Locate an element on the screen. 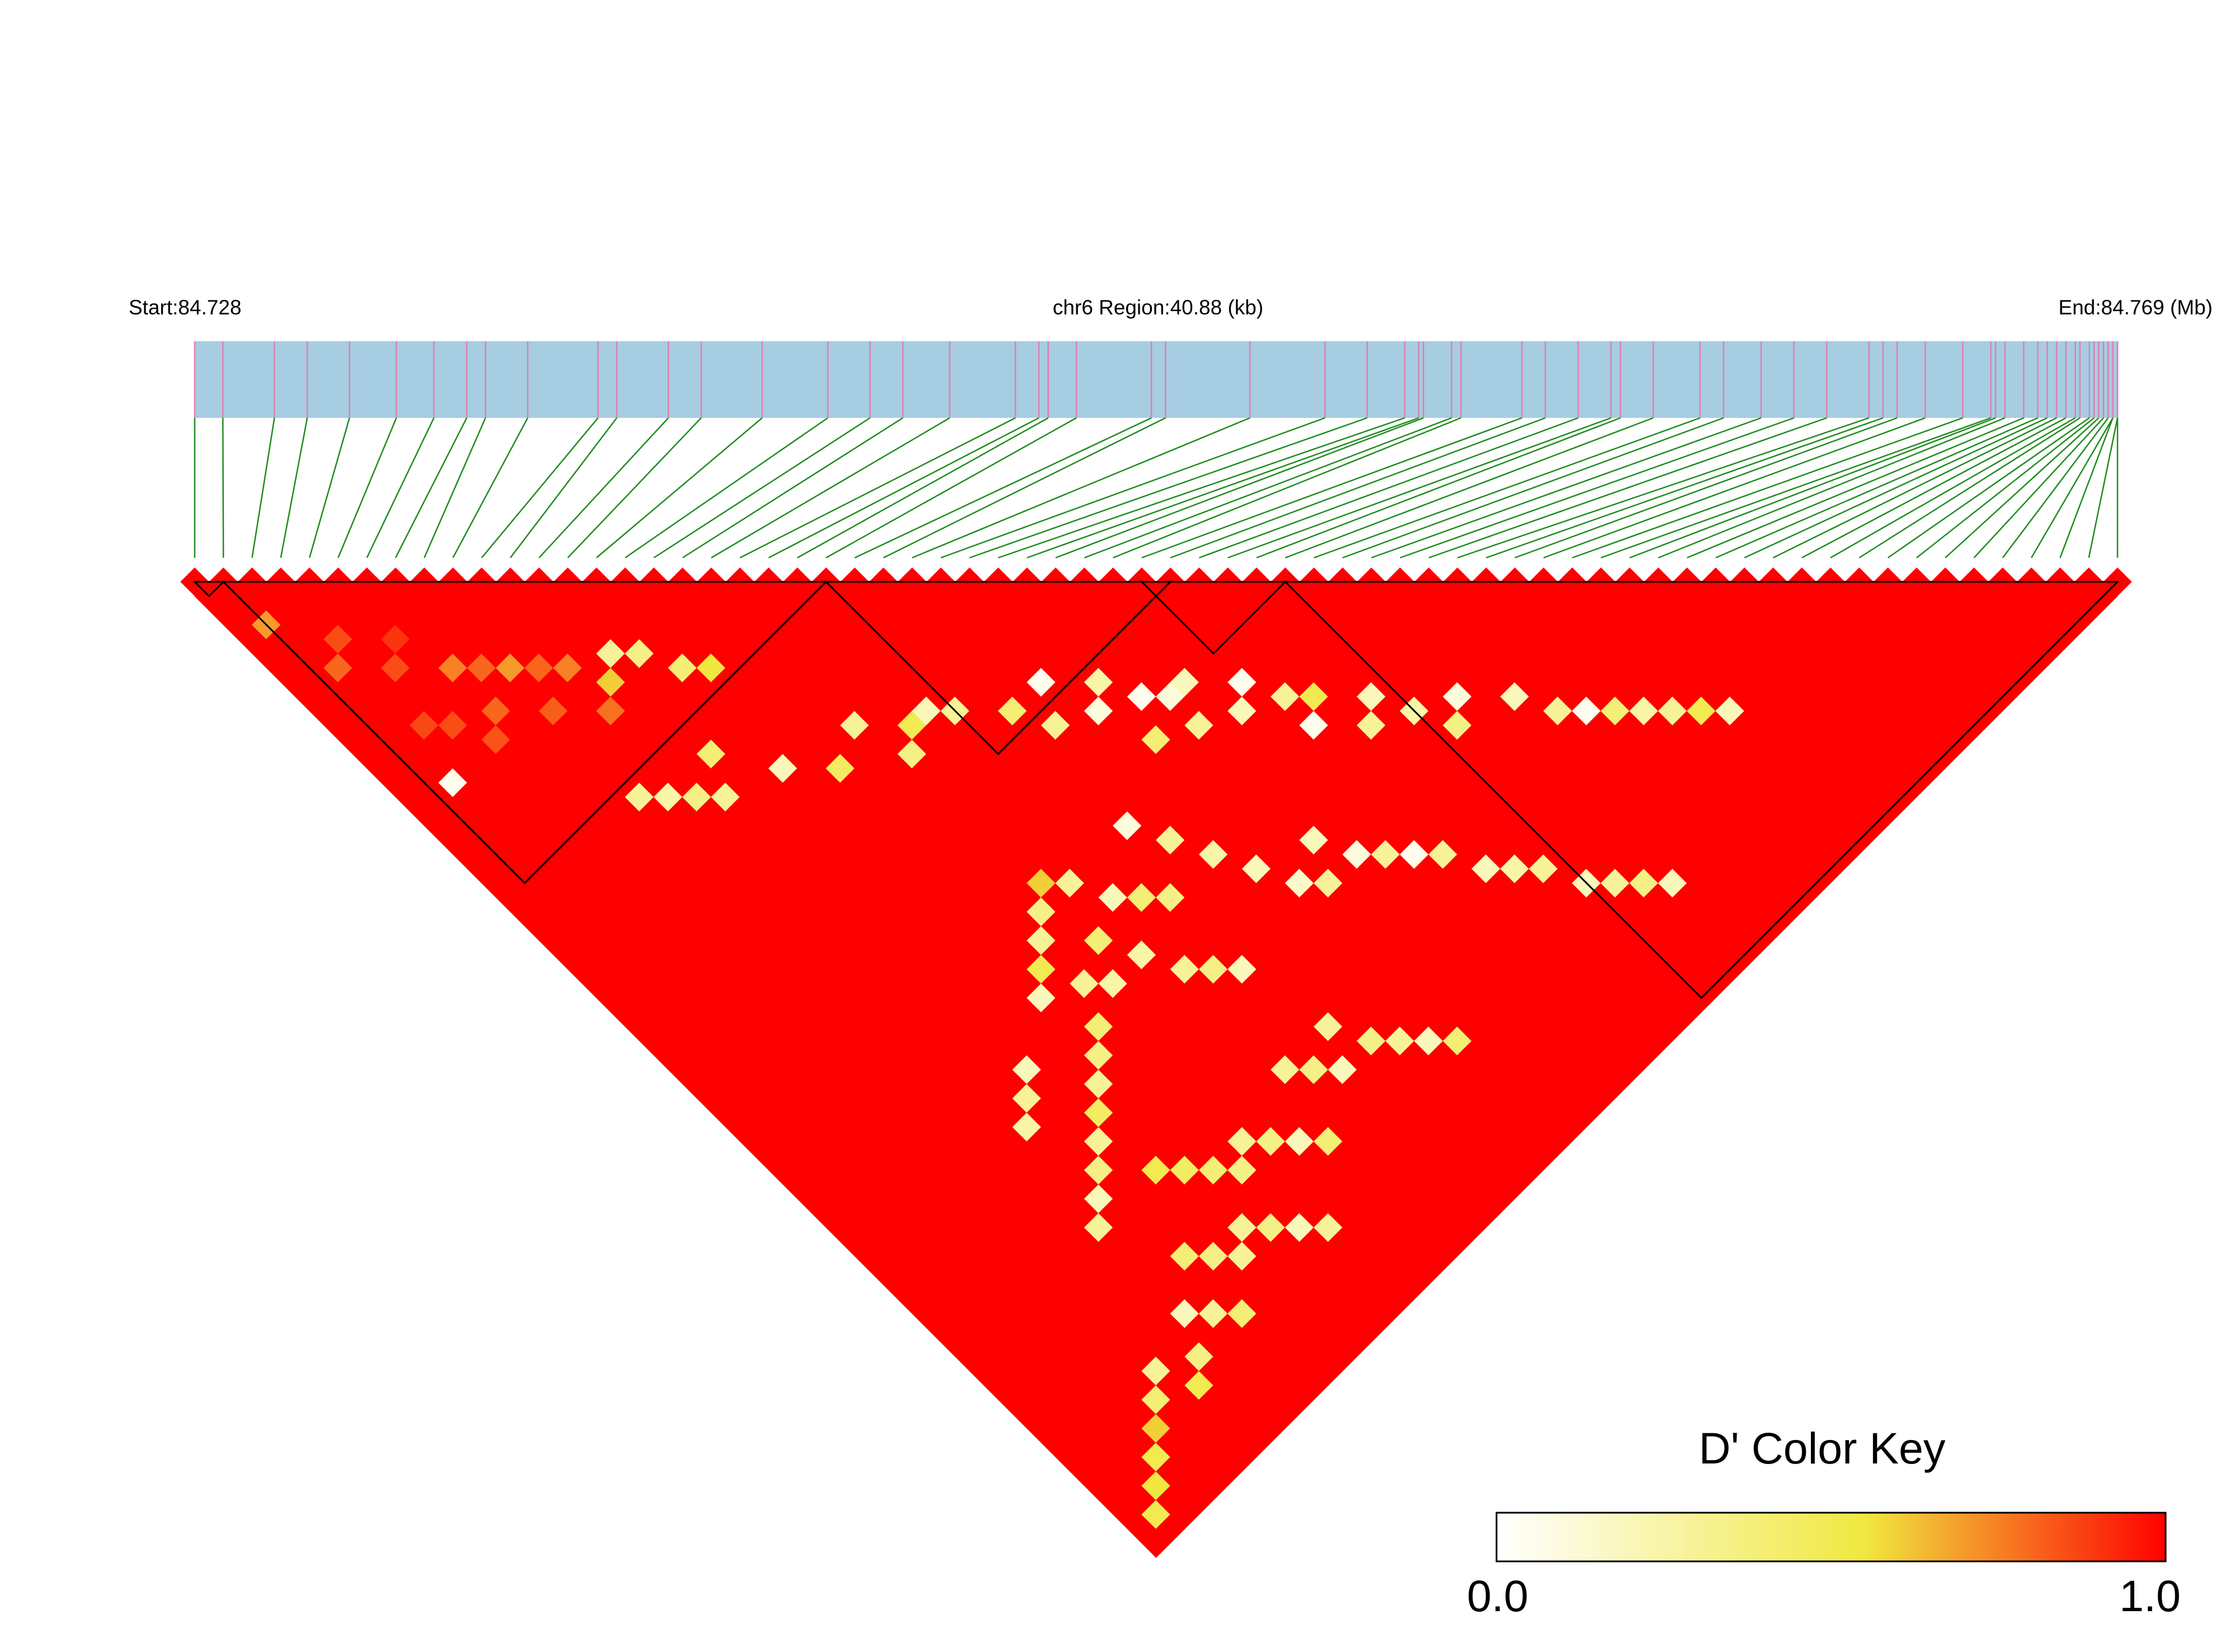  region-title: chr6 Region:40.88 (kb) is located at coordinates (1158, 308).